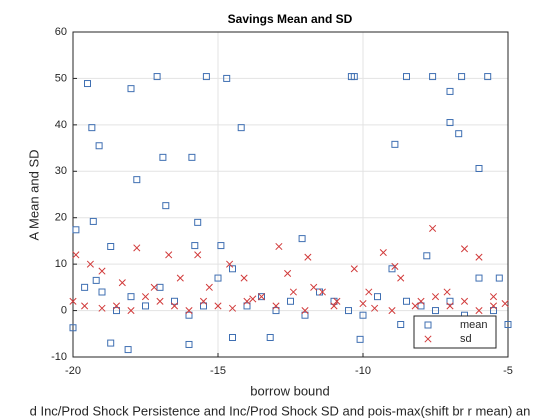 The width and height of the screenshot is (560, 420). I want to click on legend-label: sd, so click(466, 339).